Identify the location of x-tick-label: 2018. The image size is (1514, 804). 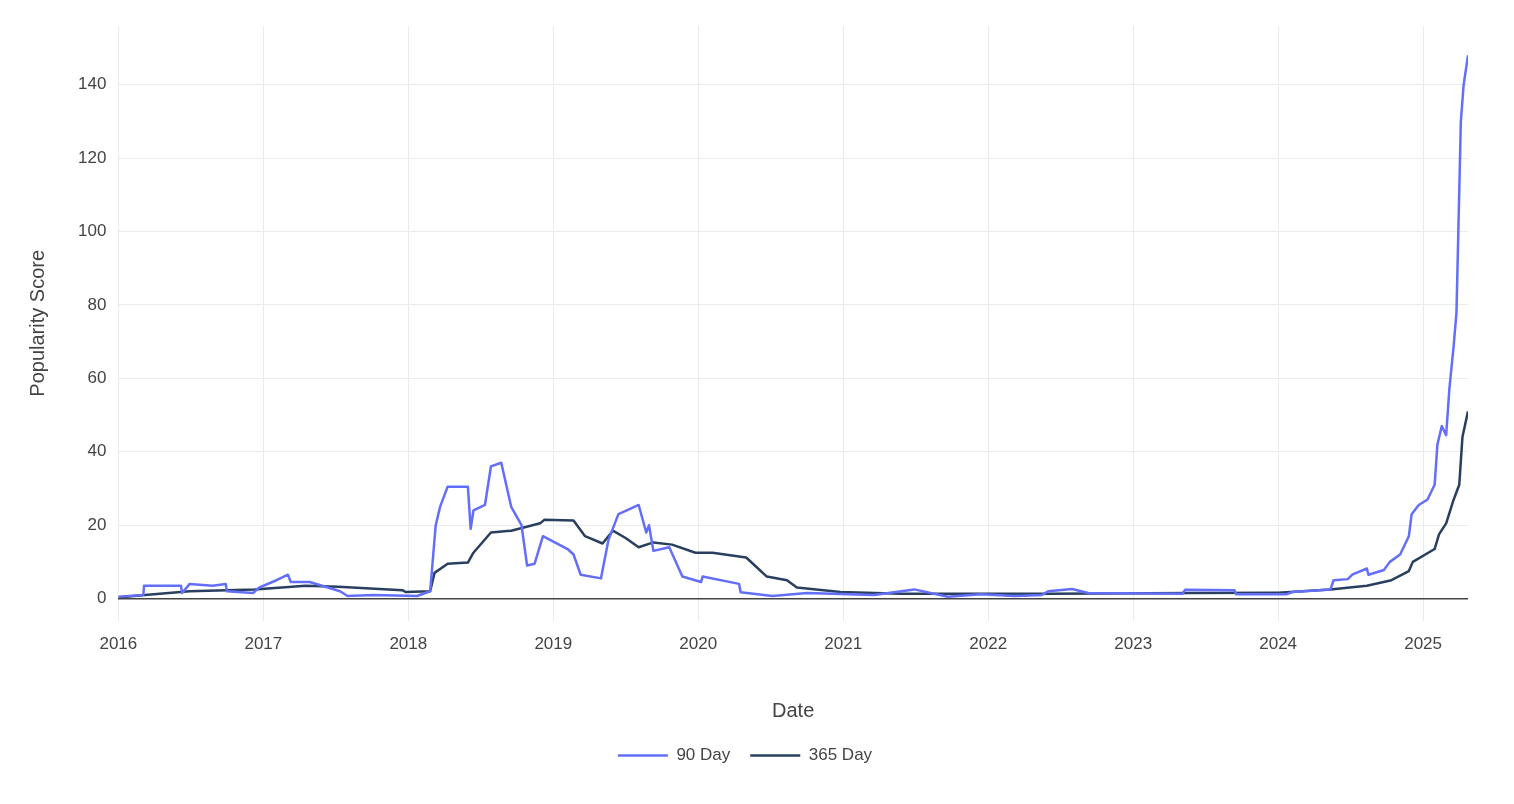
(408, 644).